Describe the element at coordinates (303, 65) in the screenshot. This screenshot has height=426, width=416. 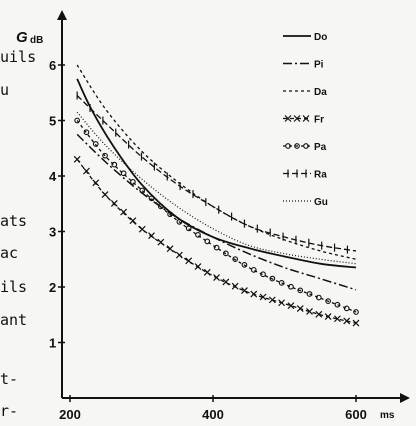
I see `legend-item-pi: Pi` at that location.